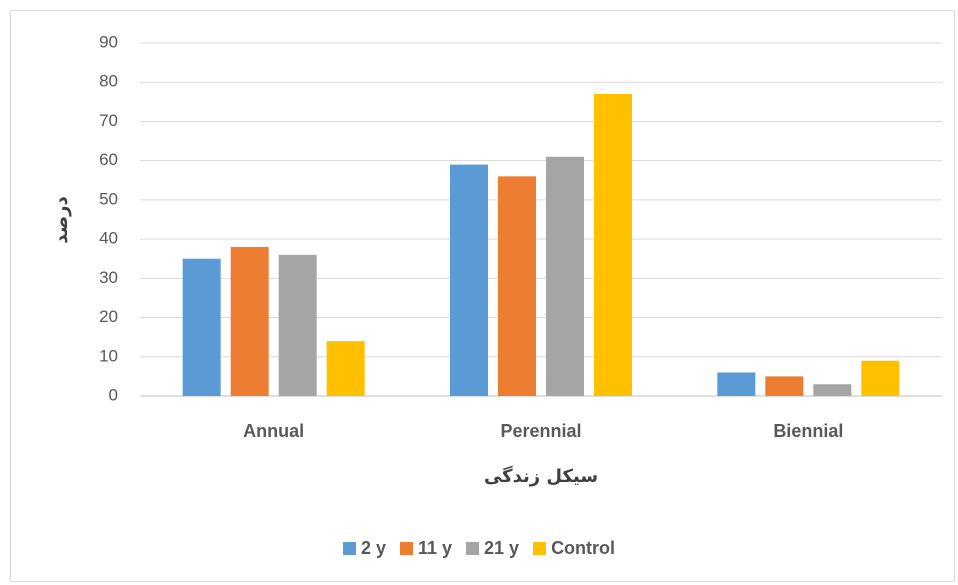  I want to click on legend-item: Control, so click(574, 548).